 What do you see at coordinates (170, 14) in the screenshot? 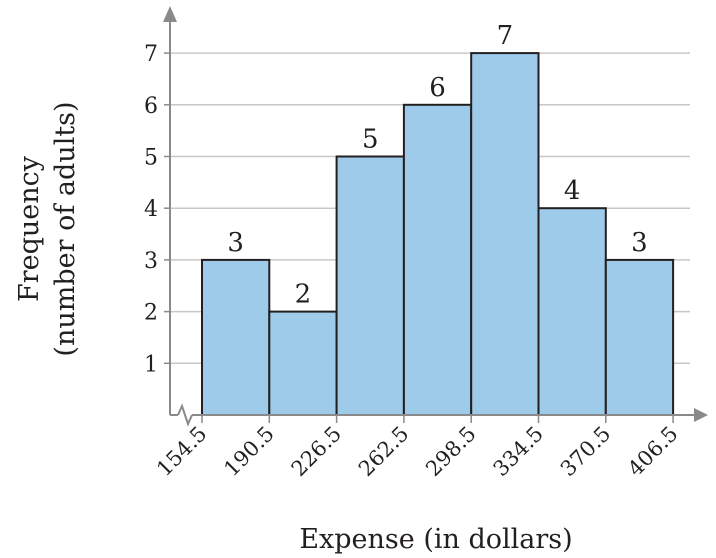
I see `y-axis-arrowhead` at bounding box center [170, 14].